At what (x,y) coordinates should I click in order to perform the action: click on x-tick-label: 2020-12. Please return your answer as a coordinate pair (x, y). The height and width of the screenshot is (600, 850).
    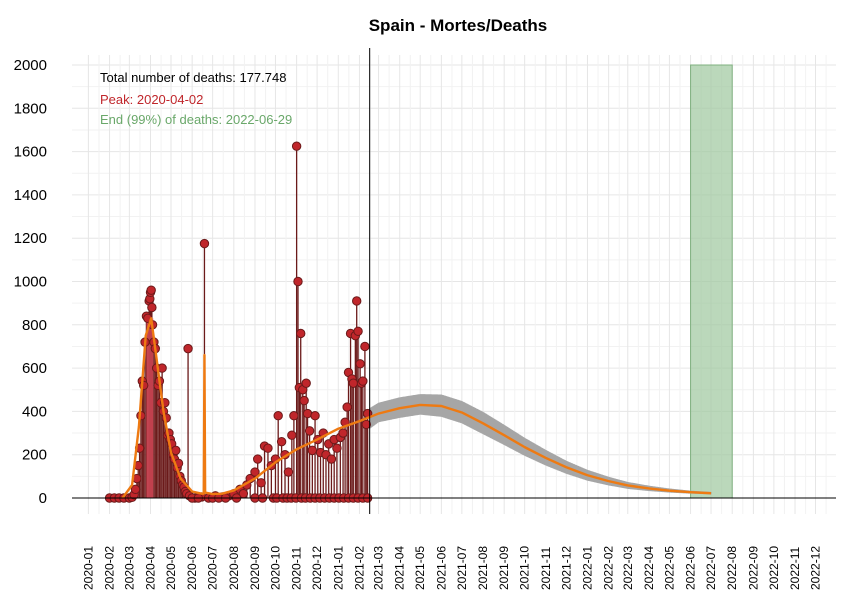
    Looking at the image, I should click on (317, 568).